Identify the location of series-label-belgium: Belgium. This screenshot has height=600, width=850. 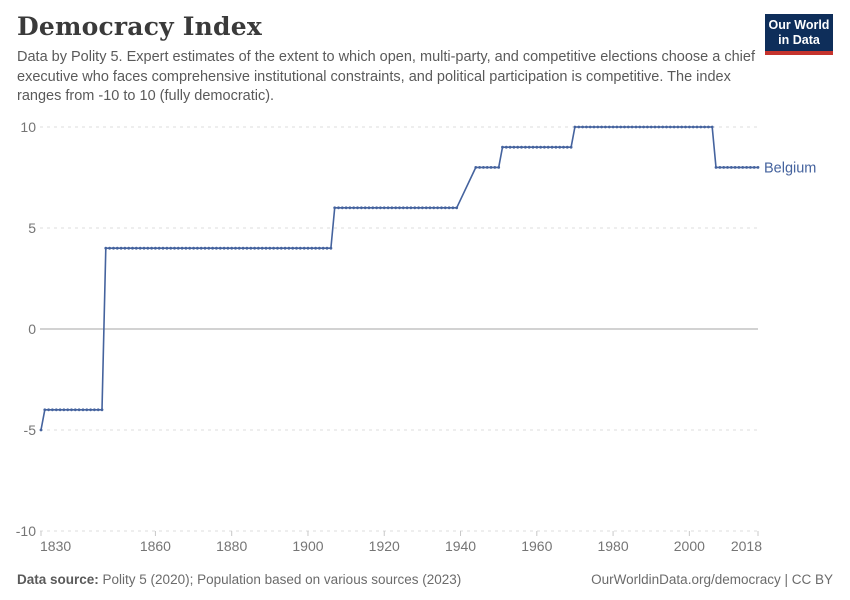
(790, 168).